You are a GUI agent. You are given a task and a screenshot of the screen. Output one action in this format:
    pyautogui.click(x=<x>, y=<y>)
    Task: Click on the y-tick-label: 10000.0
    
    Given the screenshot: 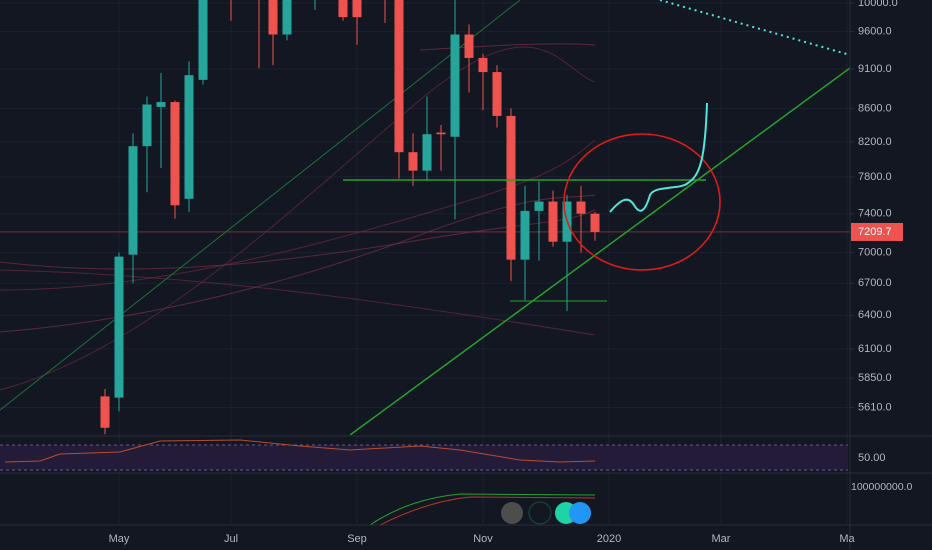 What is the action you would take?
    pyautogui.click(x=878, y=4)
    